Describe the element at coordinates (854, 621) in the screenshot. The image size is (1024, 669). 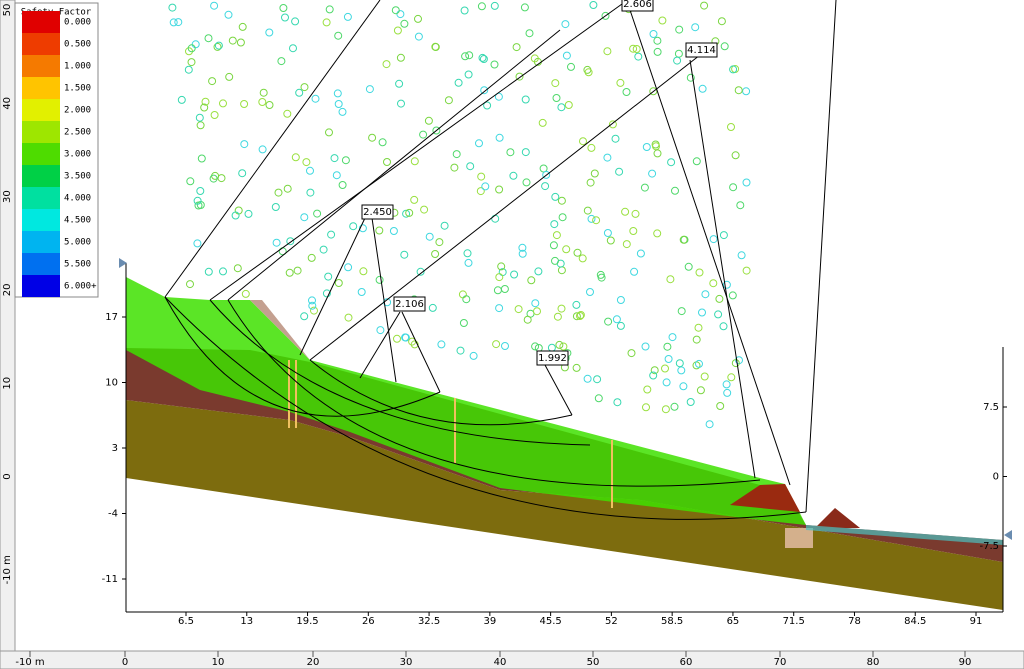
I see `x-tick-label: 78` at that location.